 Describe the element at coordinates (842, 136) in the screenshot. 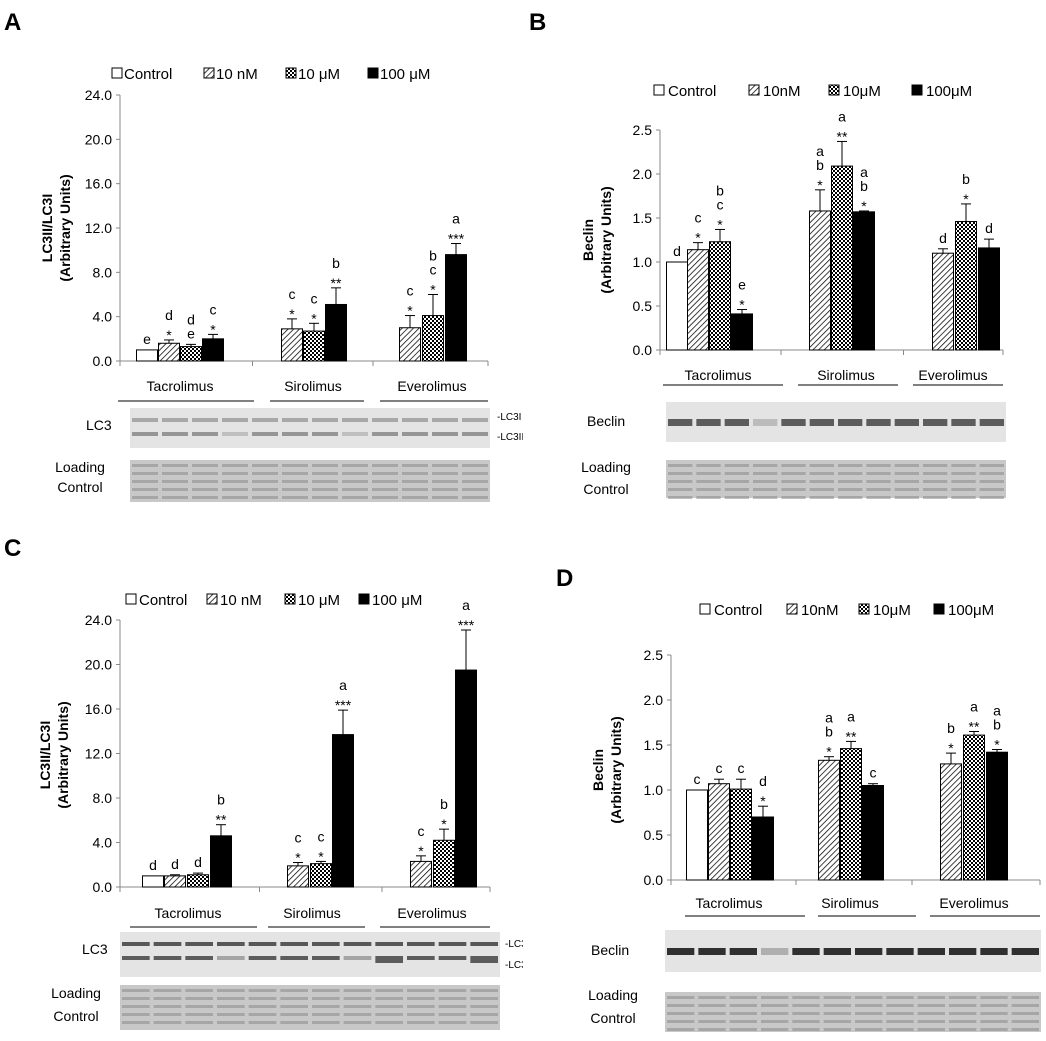

I see `significance-label-b: **` at that location.